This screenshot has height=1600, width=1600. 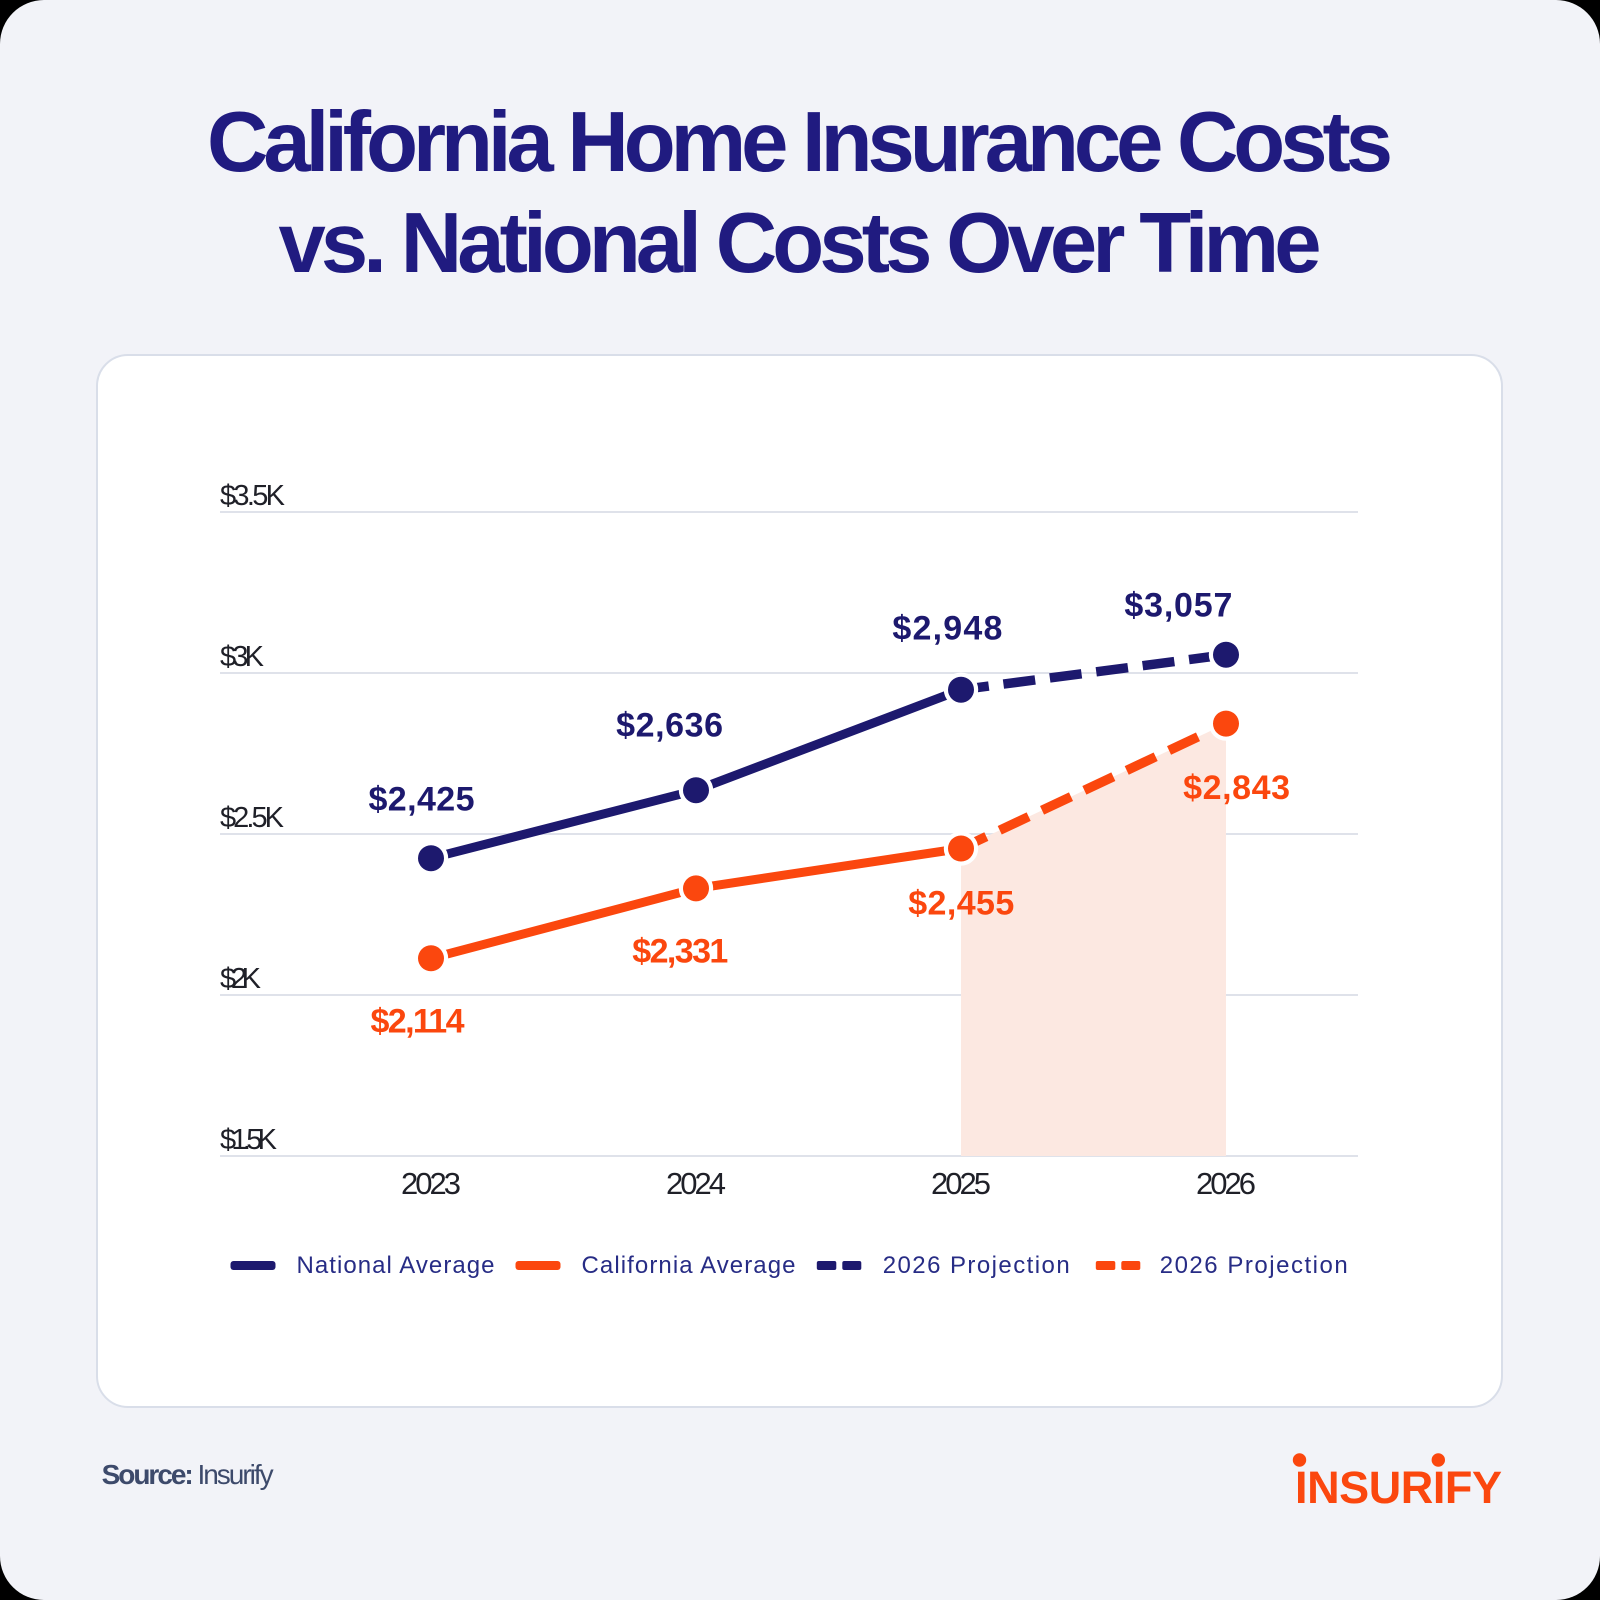 I want to click on svg-text: $2,425, so click(x=422, y=800).